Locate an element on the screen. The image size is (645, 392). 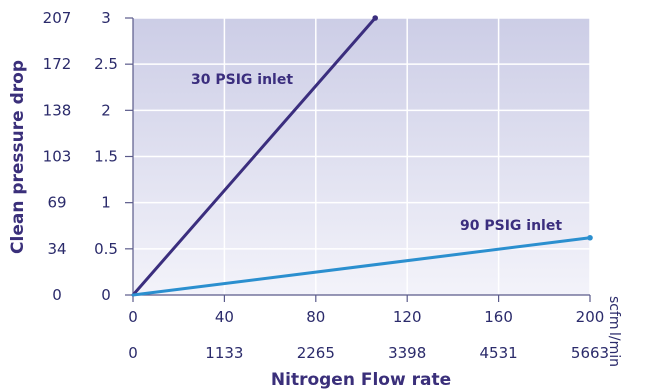
y-tick-label: 1.5 is located at coordinates (106, 157).